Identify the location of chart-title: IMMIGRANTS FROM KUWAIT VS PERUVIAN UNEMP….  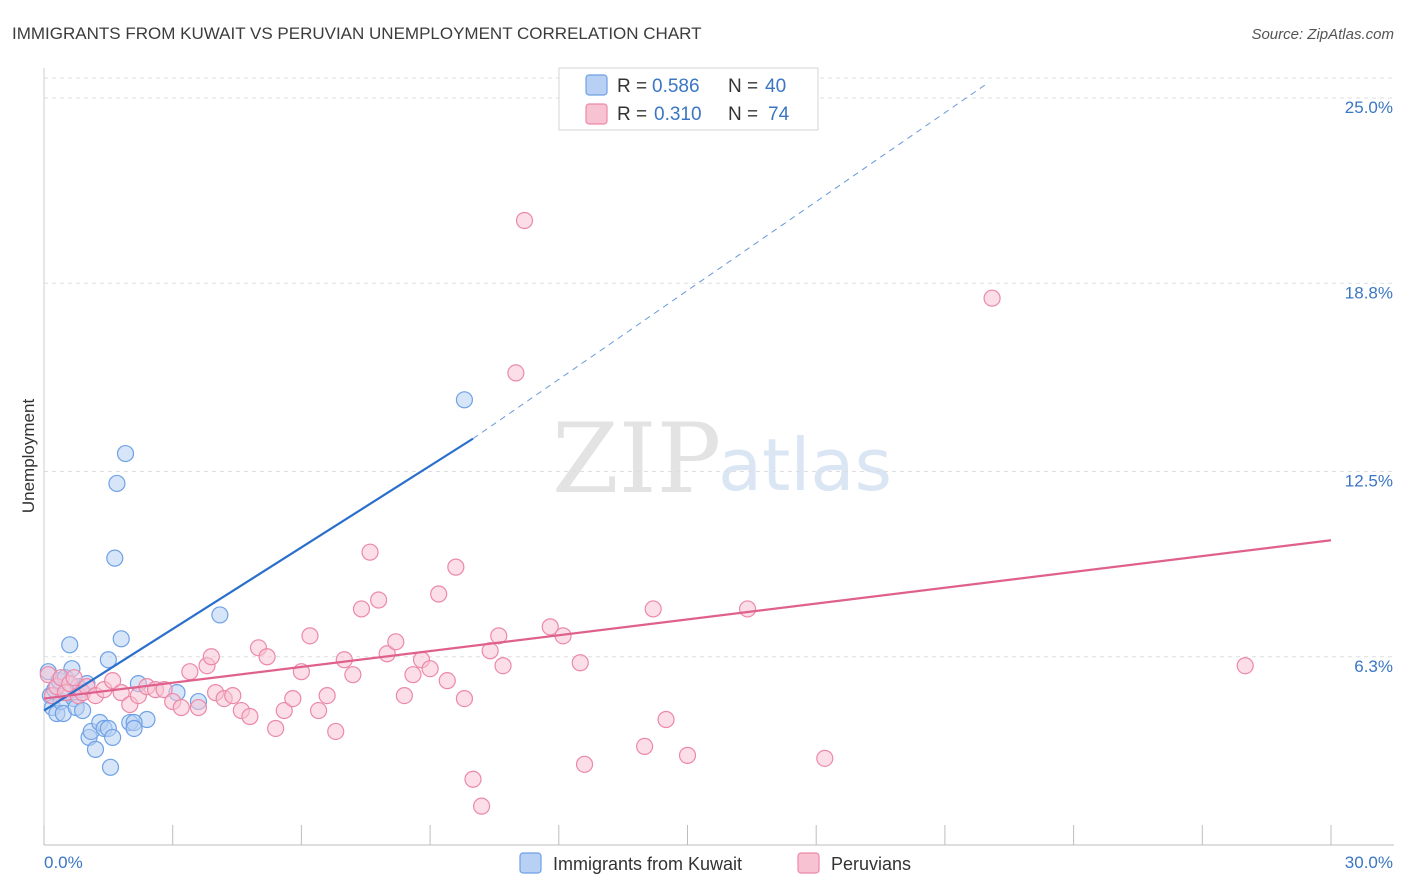
(357, 33).